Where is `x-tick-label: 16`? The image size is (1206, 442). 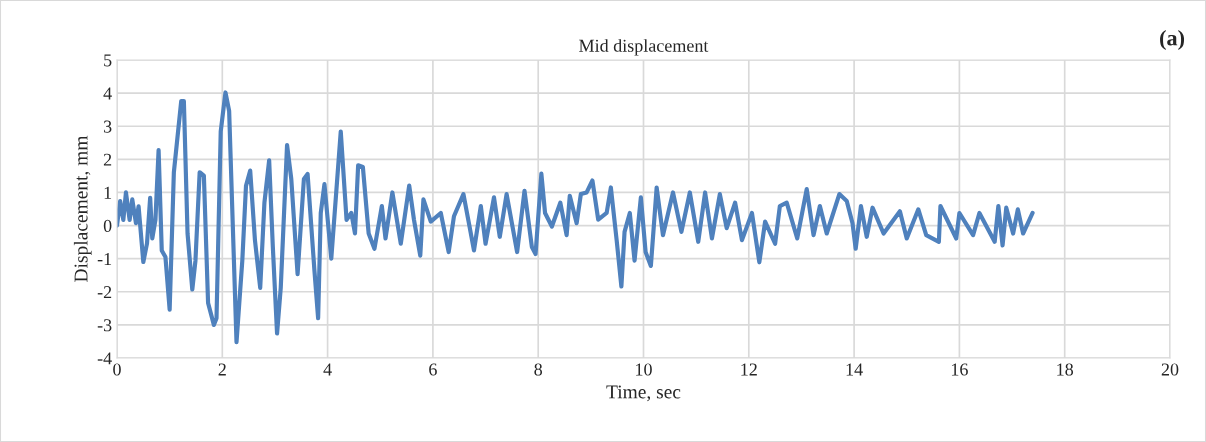 x-tick-label: 16 is located at coordinates (959, 369).